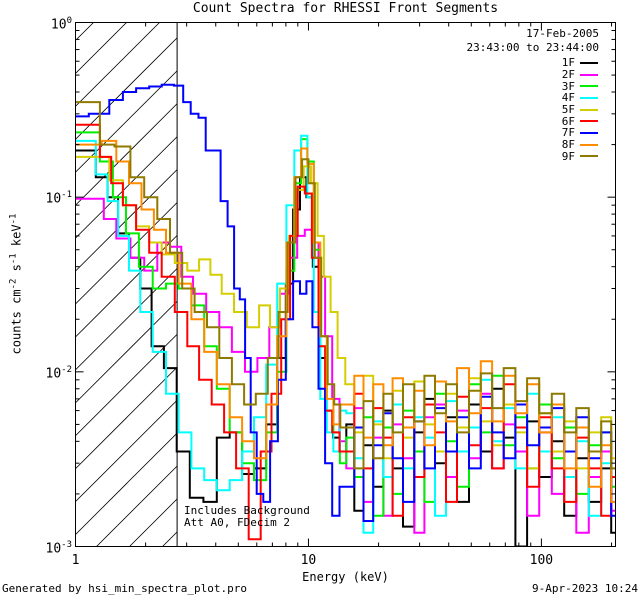 The width and height of the screenshot is (640, 600). What do you see at coordinates (568, 63) in the screenshot?
I see `legend-label: 1F` at bounding box center [568, 63].